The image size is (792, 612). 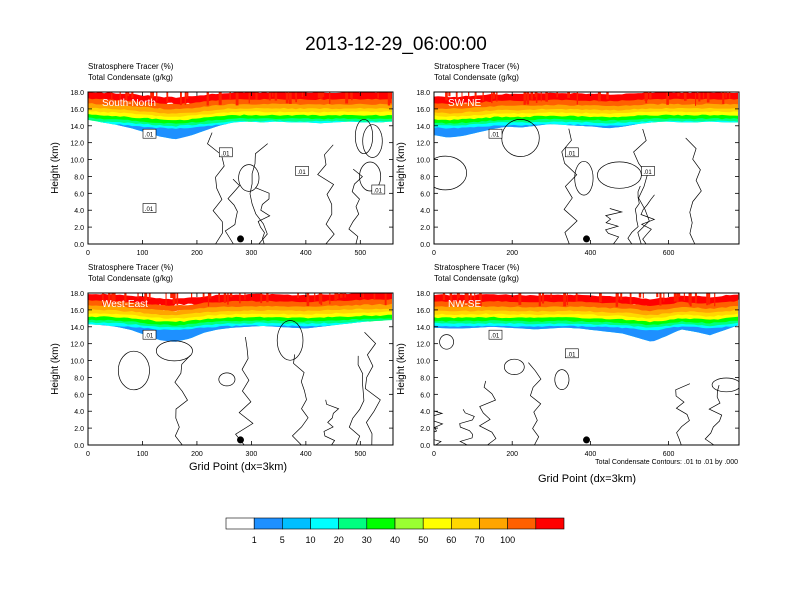 I want to click on plot-area: .01 .01 .01, so click(x=586, y=168).